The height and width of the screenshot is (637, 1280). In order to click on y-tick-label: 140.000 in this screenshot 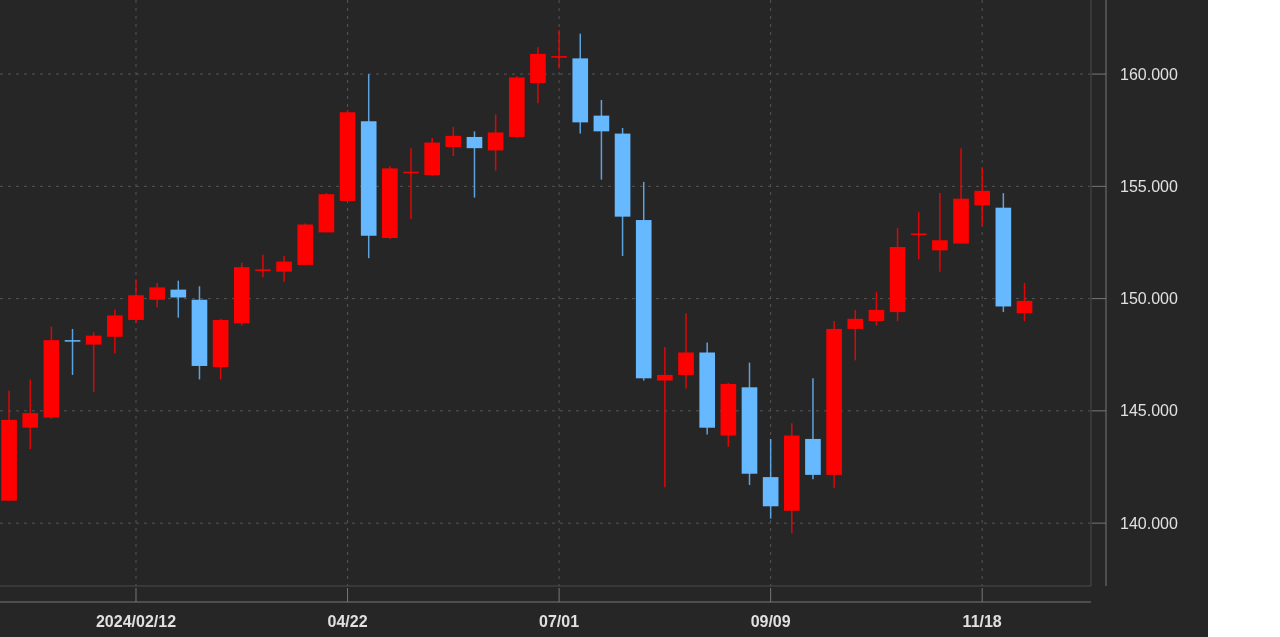, I will do `click(1149, 523)`.